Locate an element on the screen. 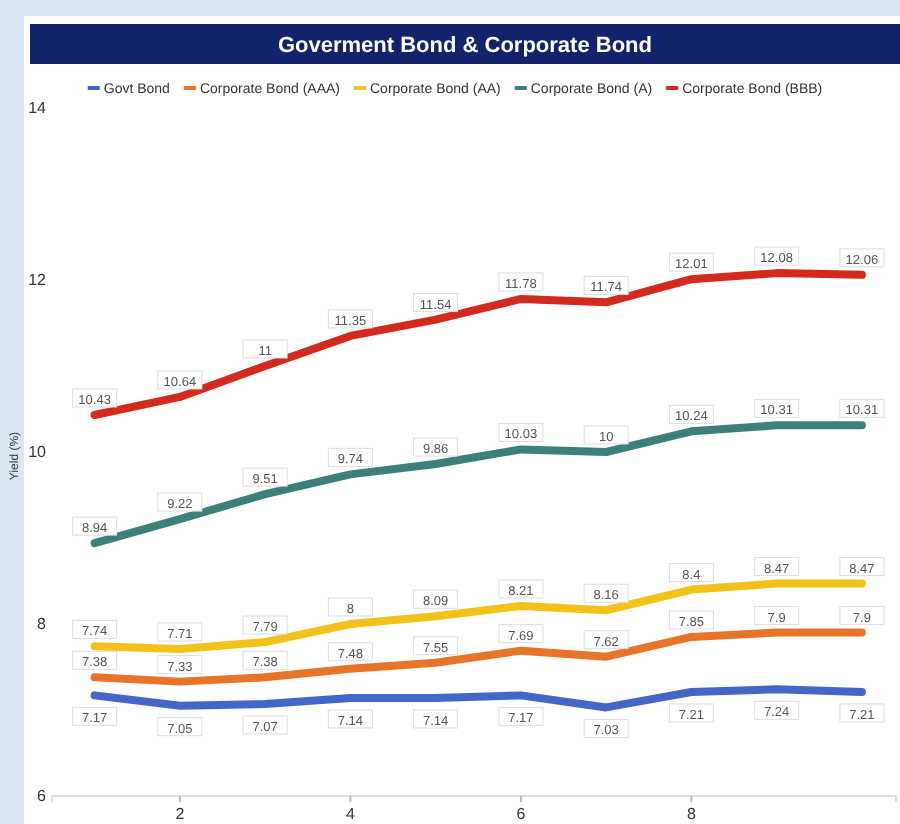  x-tick-label: 8 is located at coordinates (691, 814).